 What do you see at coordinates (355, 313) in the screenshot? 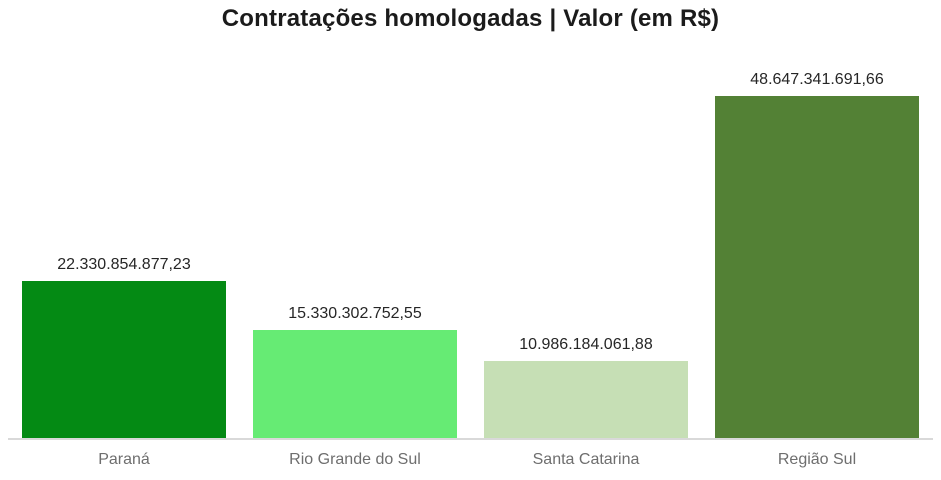
I see `bar-value-label: 15.330.302.752,55` at bounding box center [355, 313].